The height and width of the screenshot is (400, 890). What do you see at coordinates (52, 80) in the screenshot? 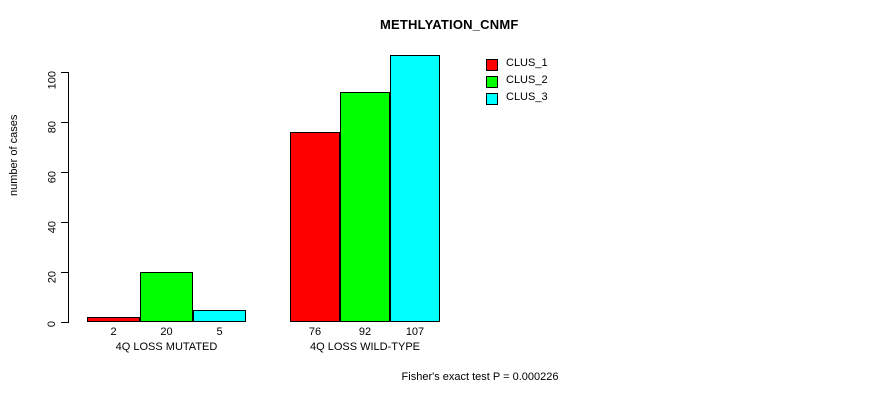
I see `y-axis-tick-label-text: 100` at bounding box center [52, 80].